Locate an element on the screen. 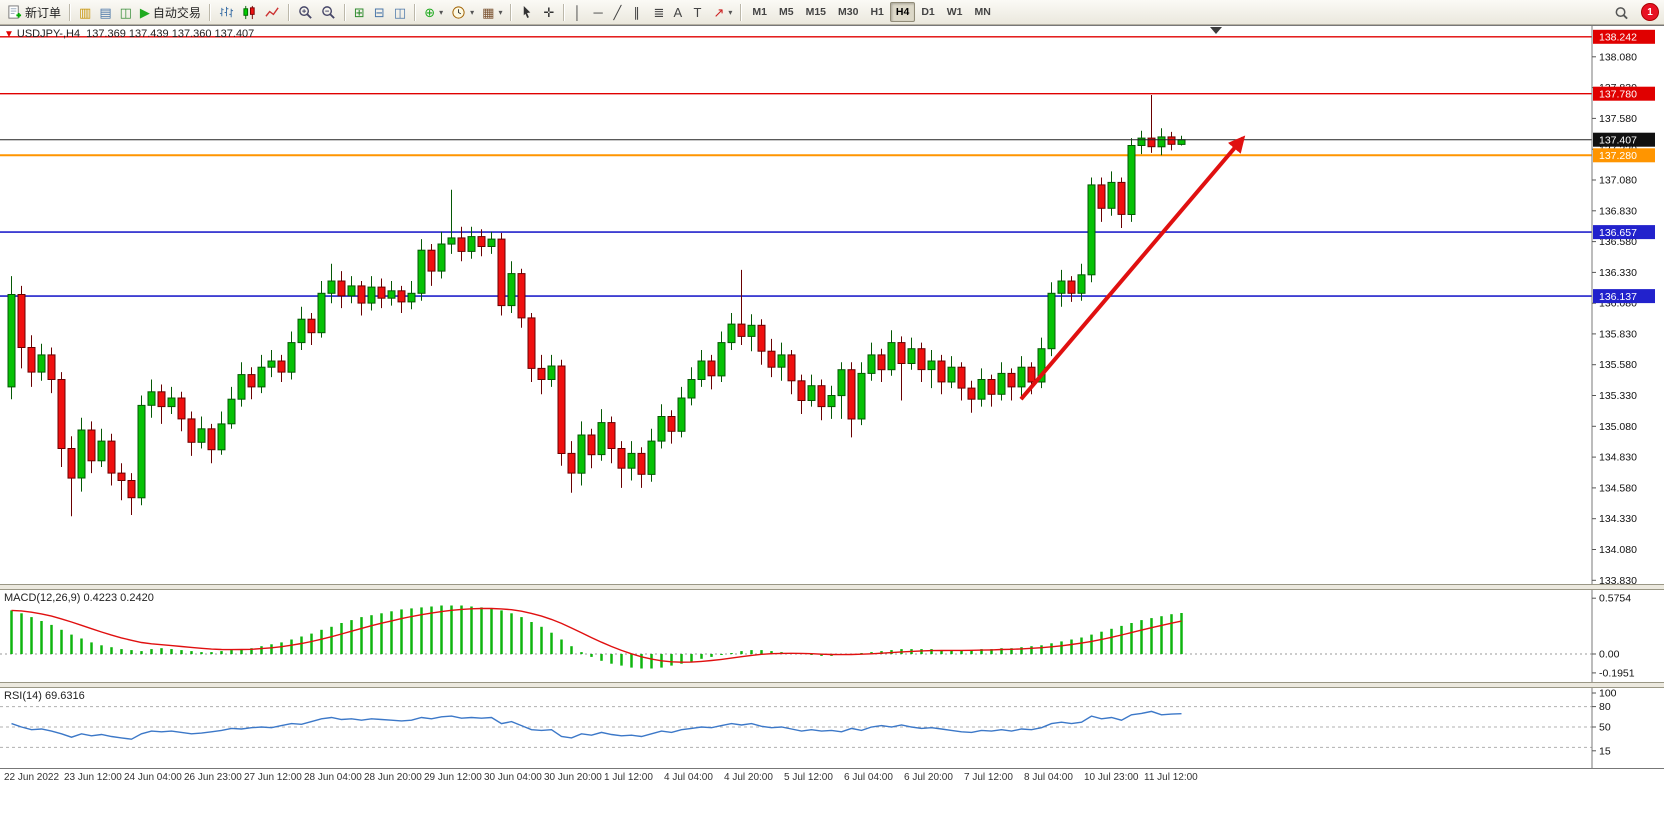 The width and height of the screenshot is (1664, 838). rsi-value: 69.6316 is located at coordinates (64, 696).